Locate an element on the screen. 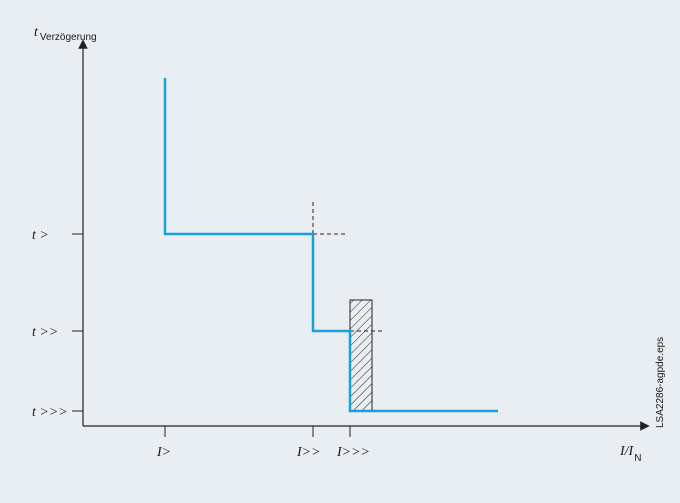 This screenshot has width=680, height=503. x-tick-label-3: I>>> is located at coordinates (353, 452).